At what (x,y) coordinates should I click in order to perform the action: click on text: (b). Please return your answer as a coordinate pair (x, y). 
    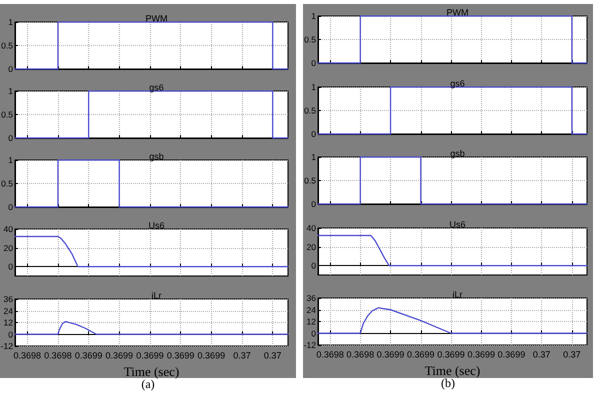
    Looking at the image, I should click on (448, 383).